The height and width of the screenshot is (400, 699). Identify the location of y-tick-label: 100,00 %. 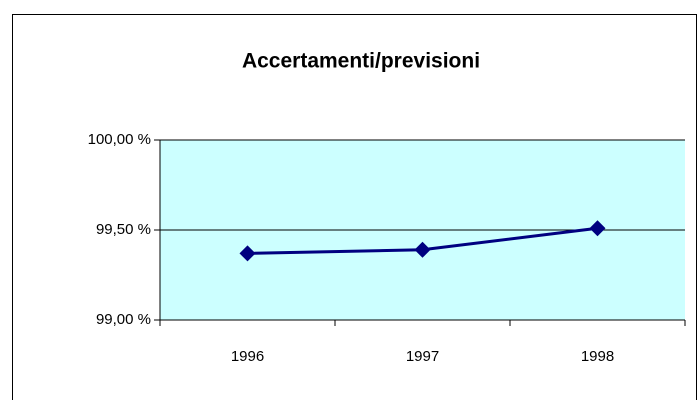
(119, 139).